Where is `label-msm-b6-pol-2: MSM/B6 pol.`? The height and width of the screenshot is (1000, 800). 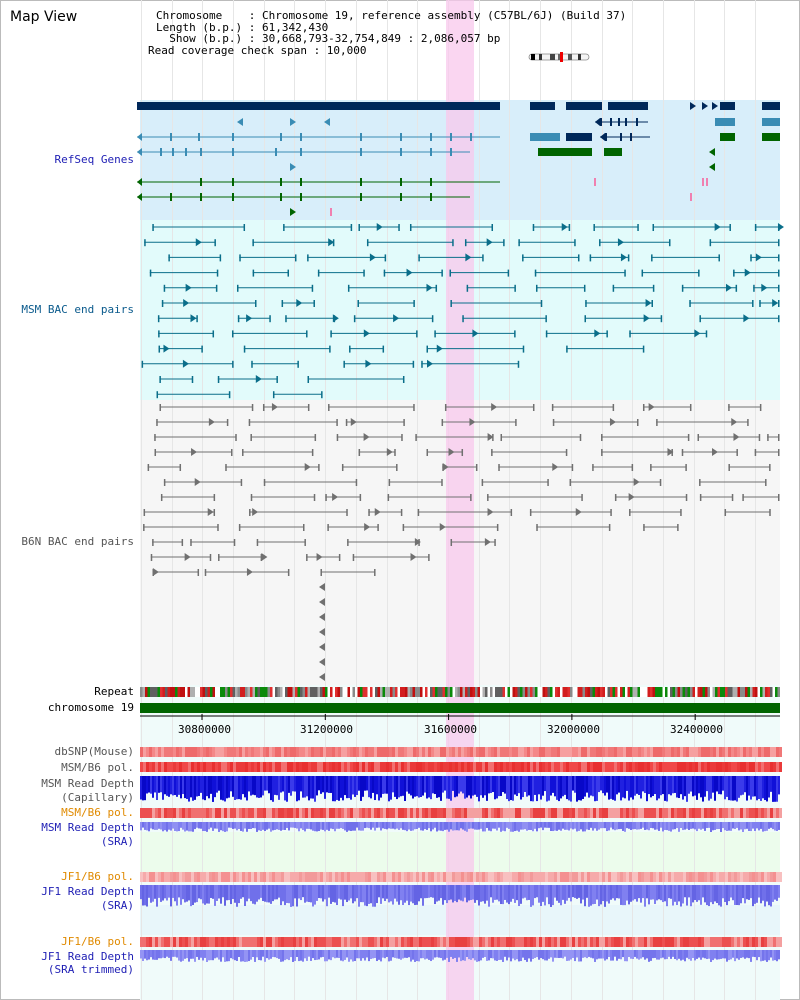
label-msm-b6-pol-2: MSM/B6 pol. is located at coordinates (97, 812).